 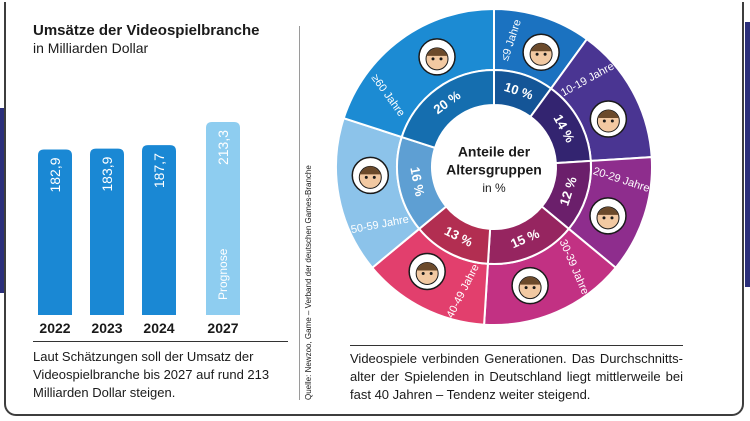 I want to click on bar-year-label: 2023, so click(x=106, y=328).